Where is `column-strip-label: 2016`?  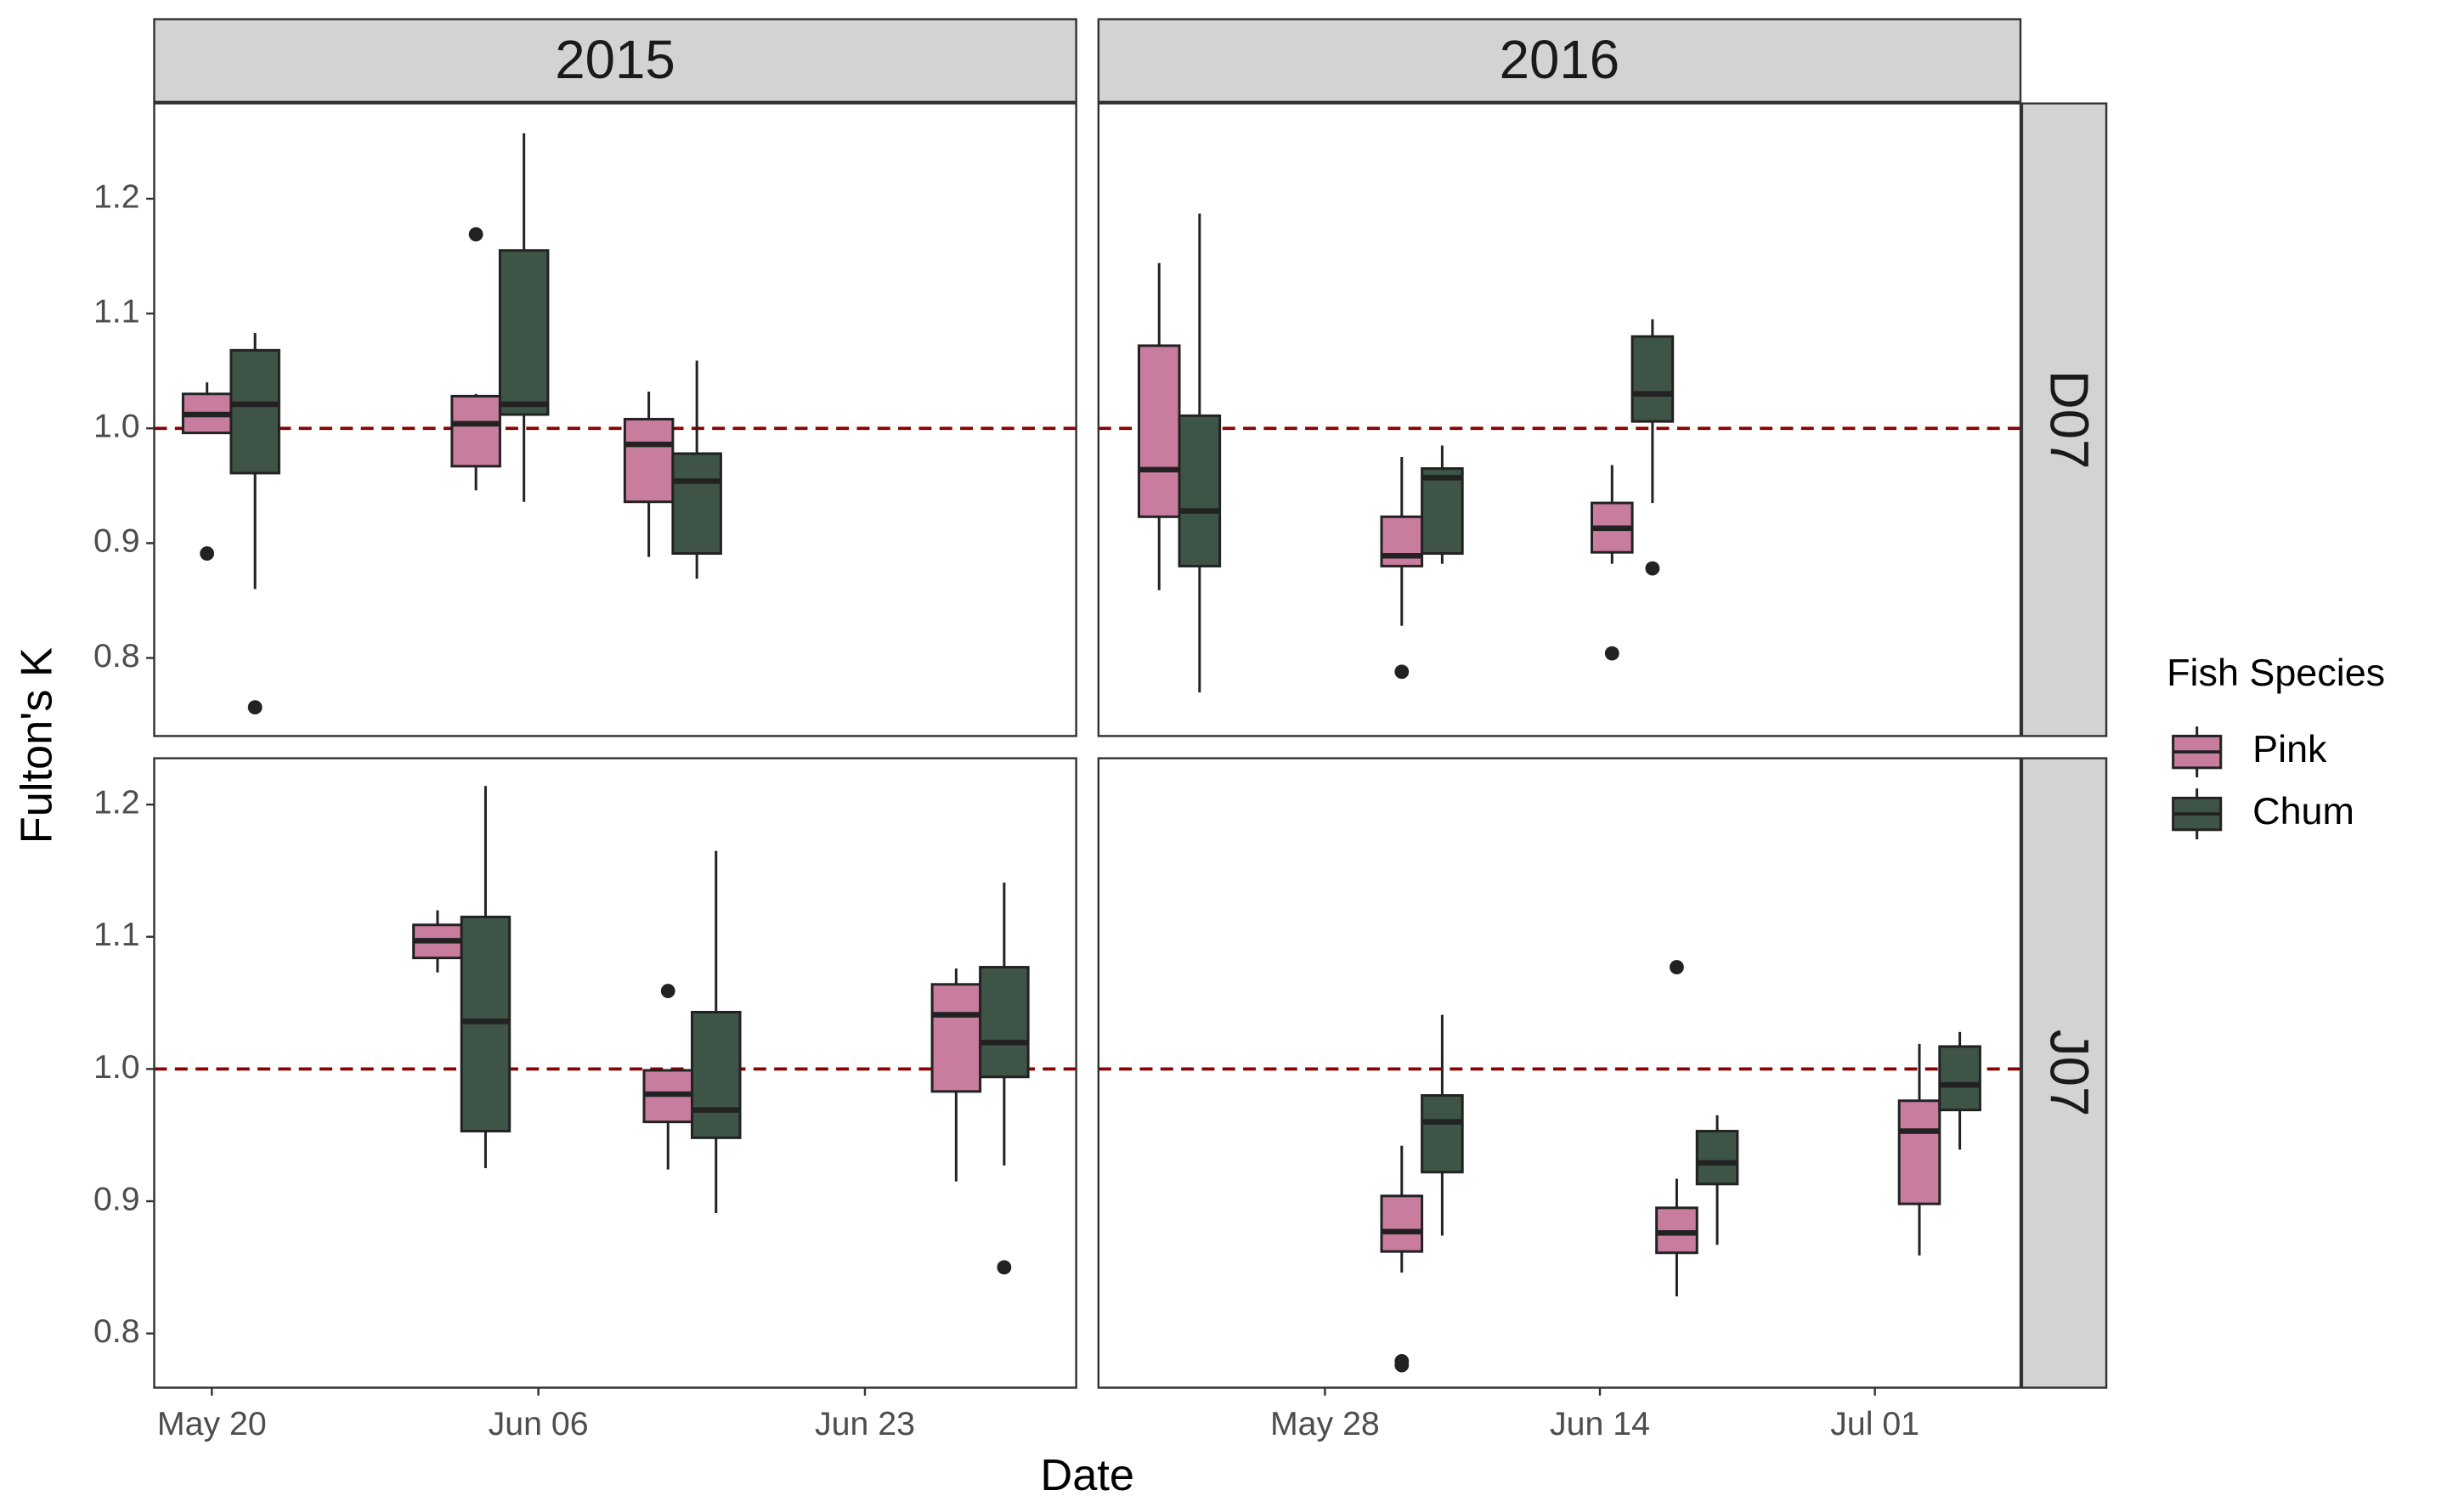
column-strip-label: 2016 is located at coordinates (1560, 60).